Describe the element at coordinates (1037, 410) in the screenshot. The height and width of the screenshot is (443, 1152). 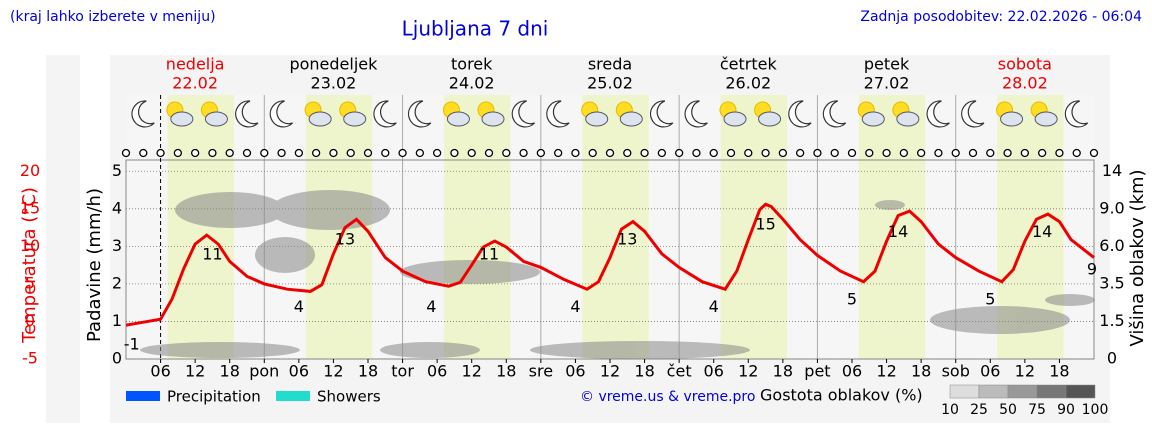
I see `density-label: 75` at that location.